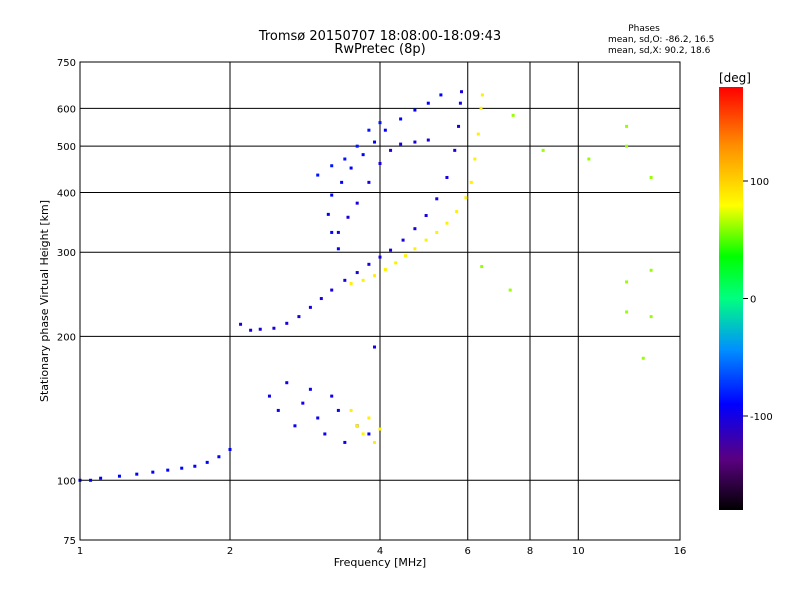 The image size is (800, 600). I want to click on phase-line-o: mean, sd,O: -86.2, 16.5, so click(661, 40).